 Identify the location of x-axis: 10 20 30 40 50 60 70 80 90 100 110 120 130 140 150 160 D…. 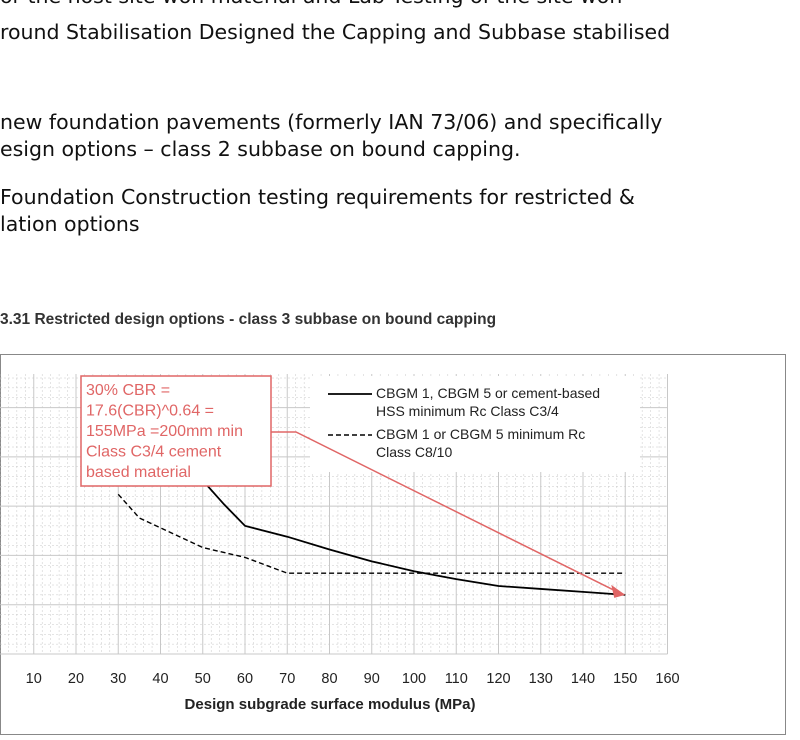
(353, 692).